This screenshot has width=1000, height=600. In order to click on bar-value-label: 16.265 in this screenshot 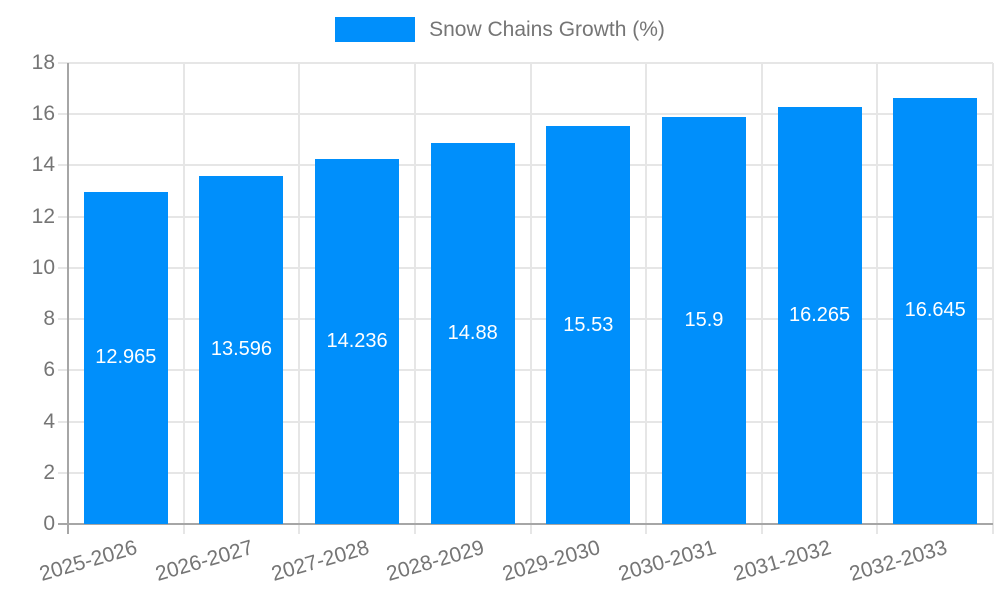, I will do `click(819, 315)`.